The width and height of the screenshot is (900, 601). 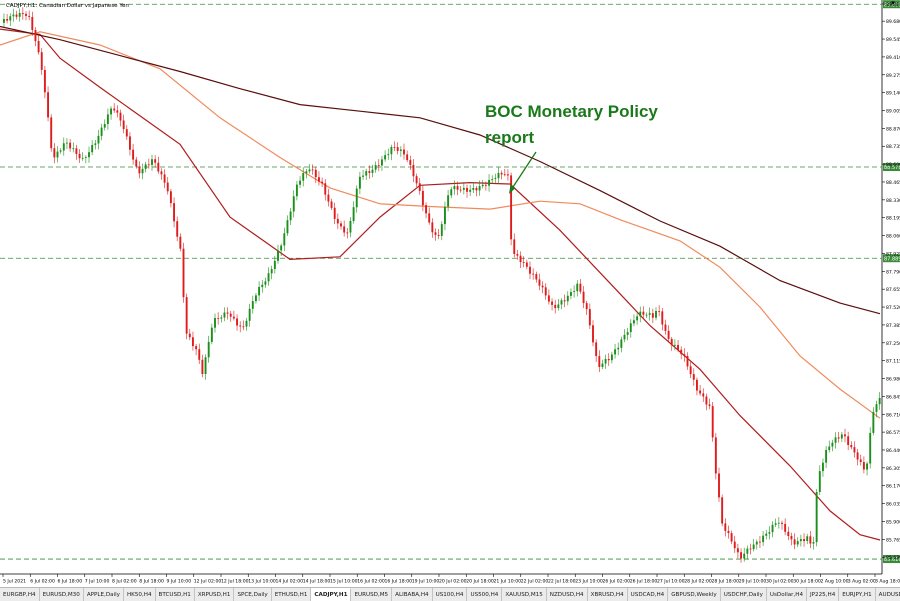 I want to click on x-tick-label: 14 Jul 18:00, so click(x=317, y=582).